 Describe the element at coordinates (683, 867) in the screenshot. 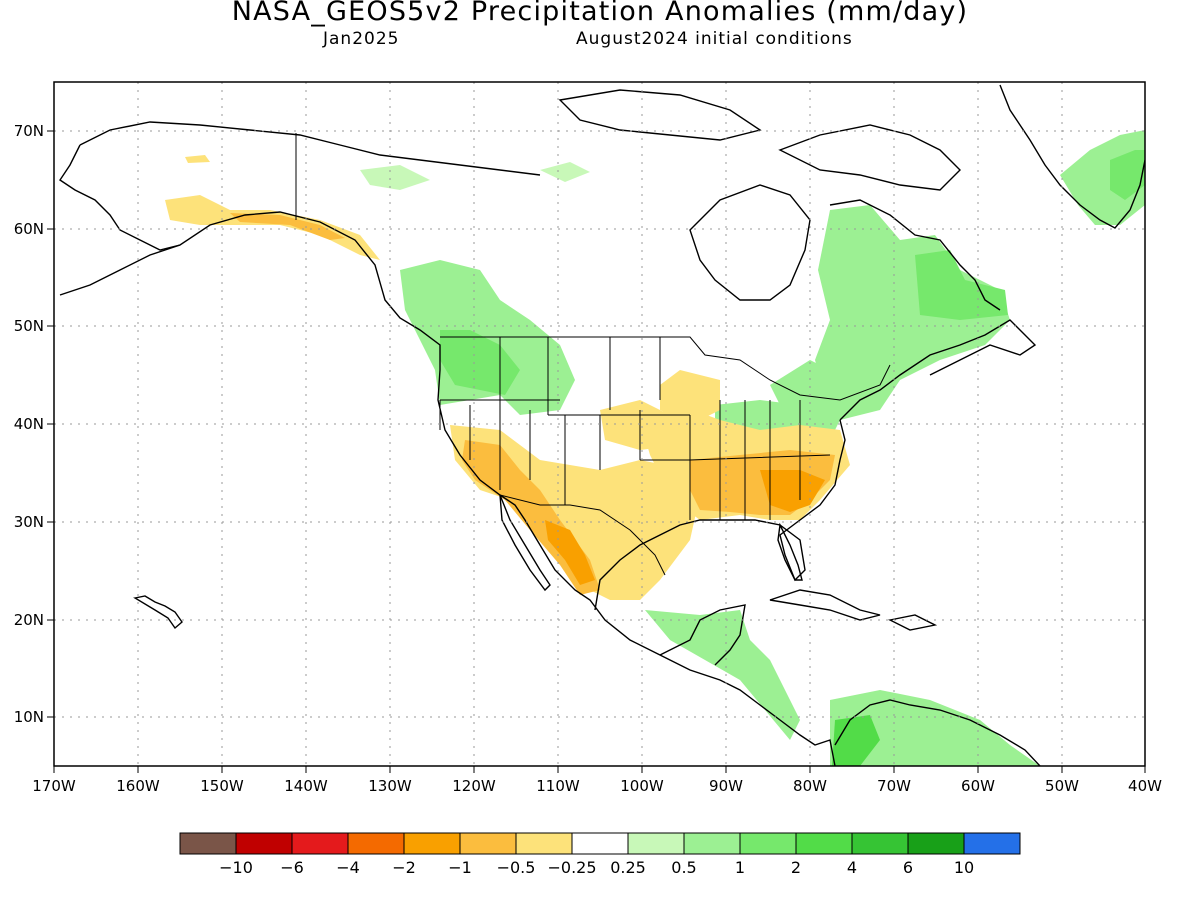

I see `colorbar-tick-label: 0.5` at that location.